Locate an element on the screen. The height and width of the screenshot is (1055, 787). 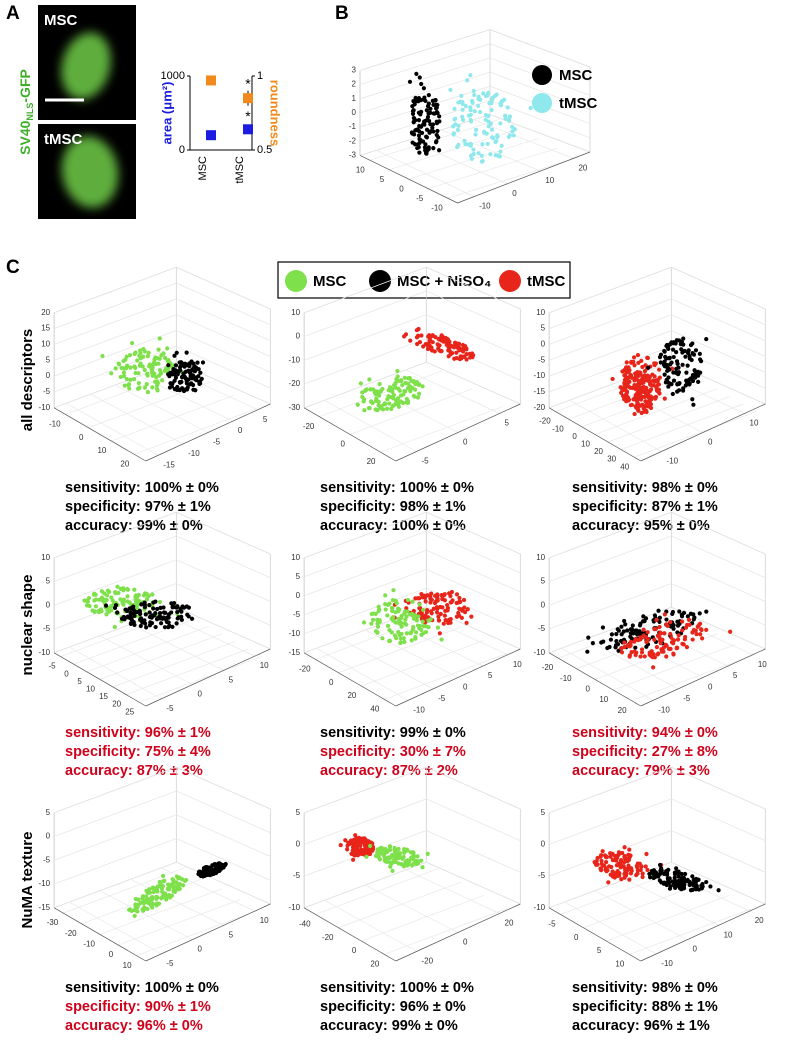
panel-label: C is located at coordinates (13, 267).